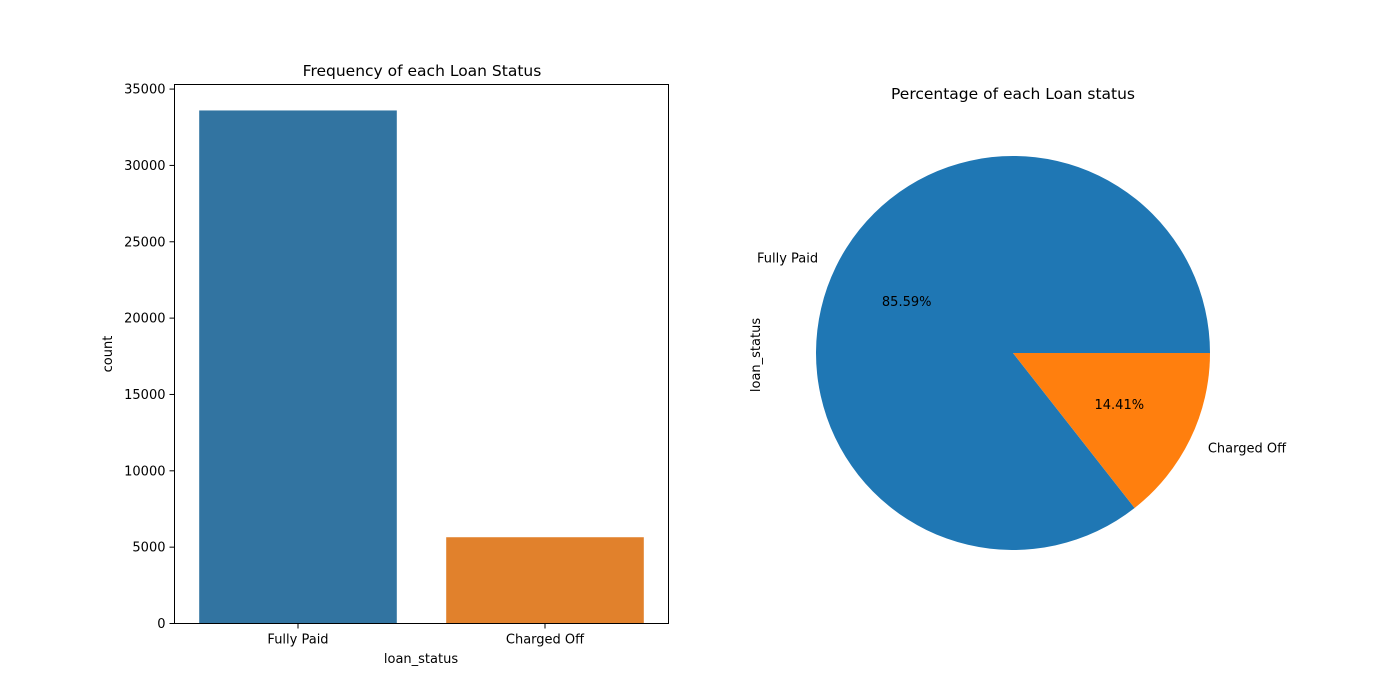 This screenshot has height=700, width=1400. What do you see at coordinates (545, 640) in the screenshot?
I see `bar-x-tick-label: Charged Off` at bounding box center [545, 640].